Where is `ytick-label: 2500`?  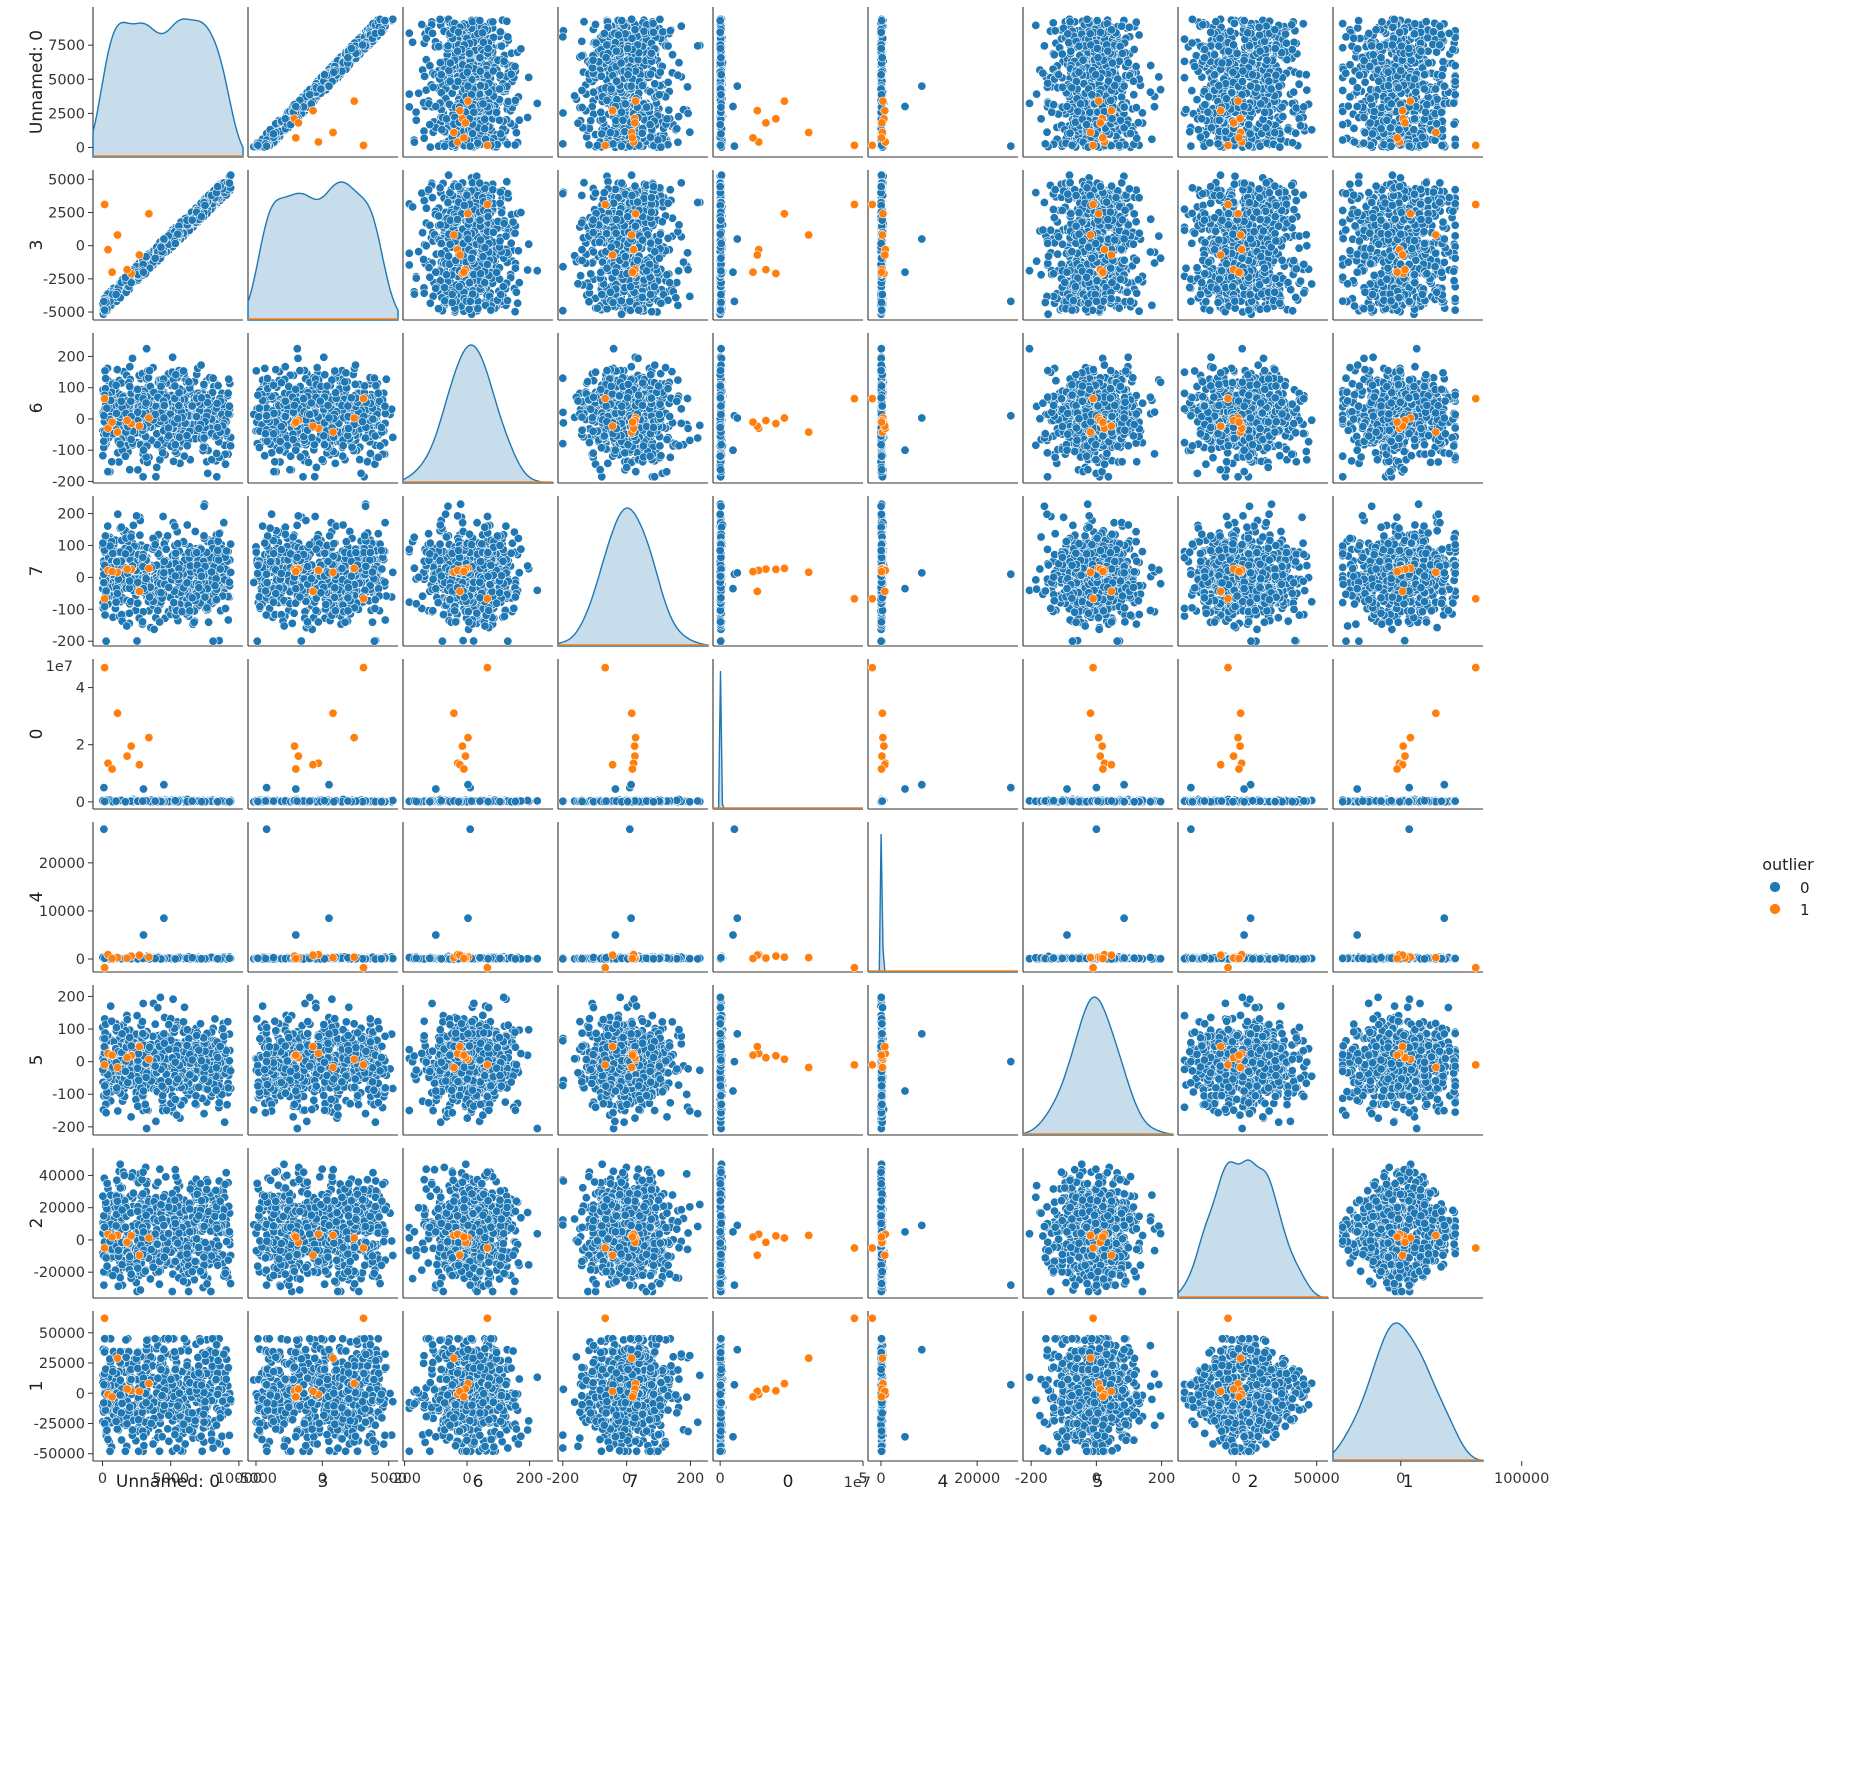
ytick-label: 2500 is located at coordinates (66, 114).